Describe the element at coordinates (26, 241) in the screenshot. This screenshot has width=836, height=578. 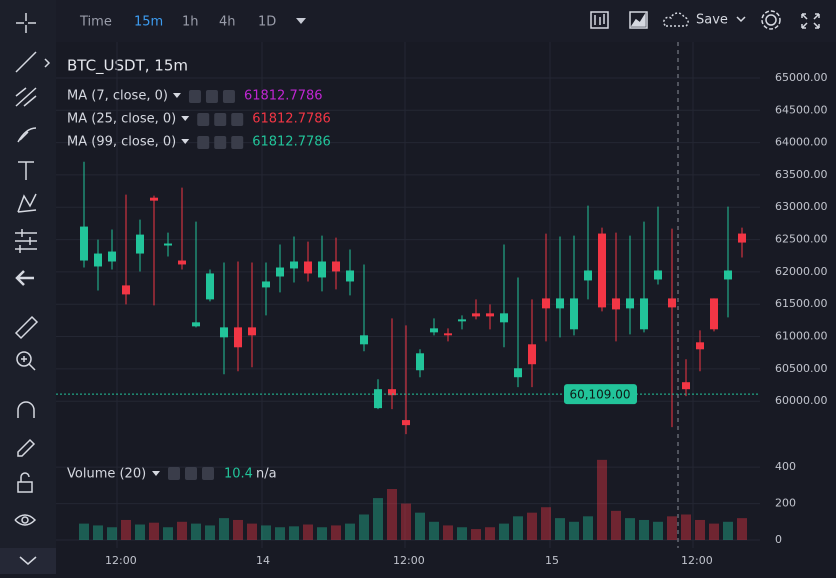
I see `measure-tool` at that location.